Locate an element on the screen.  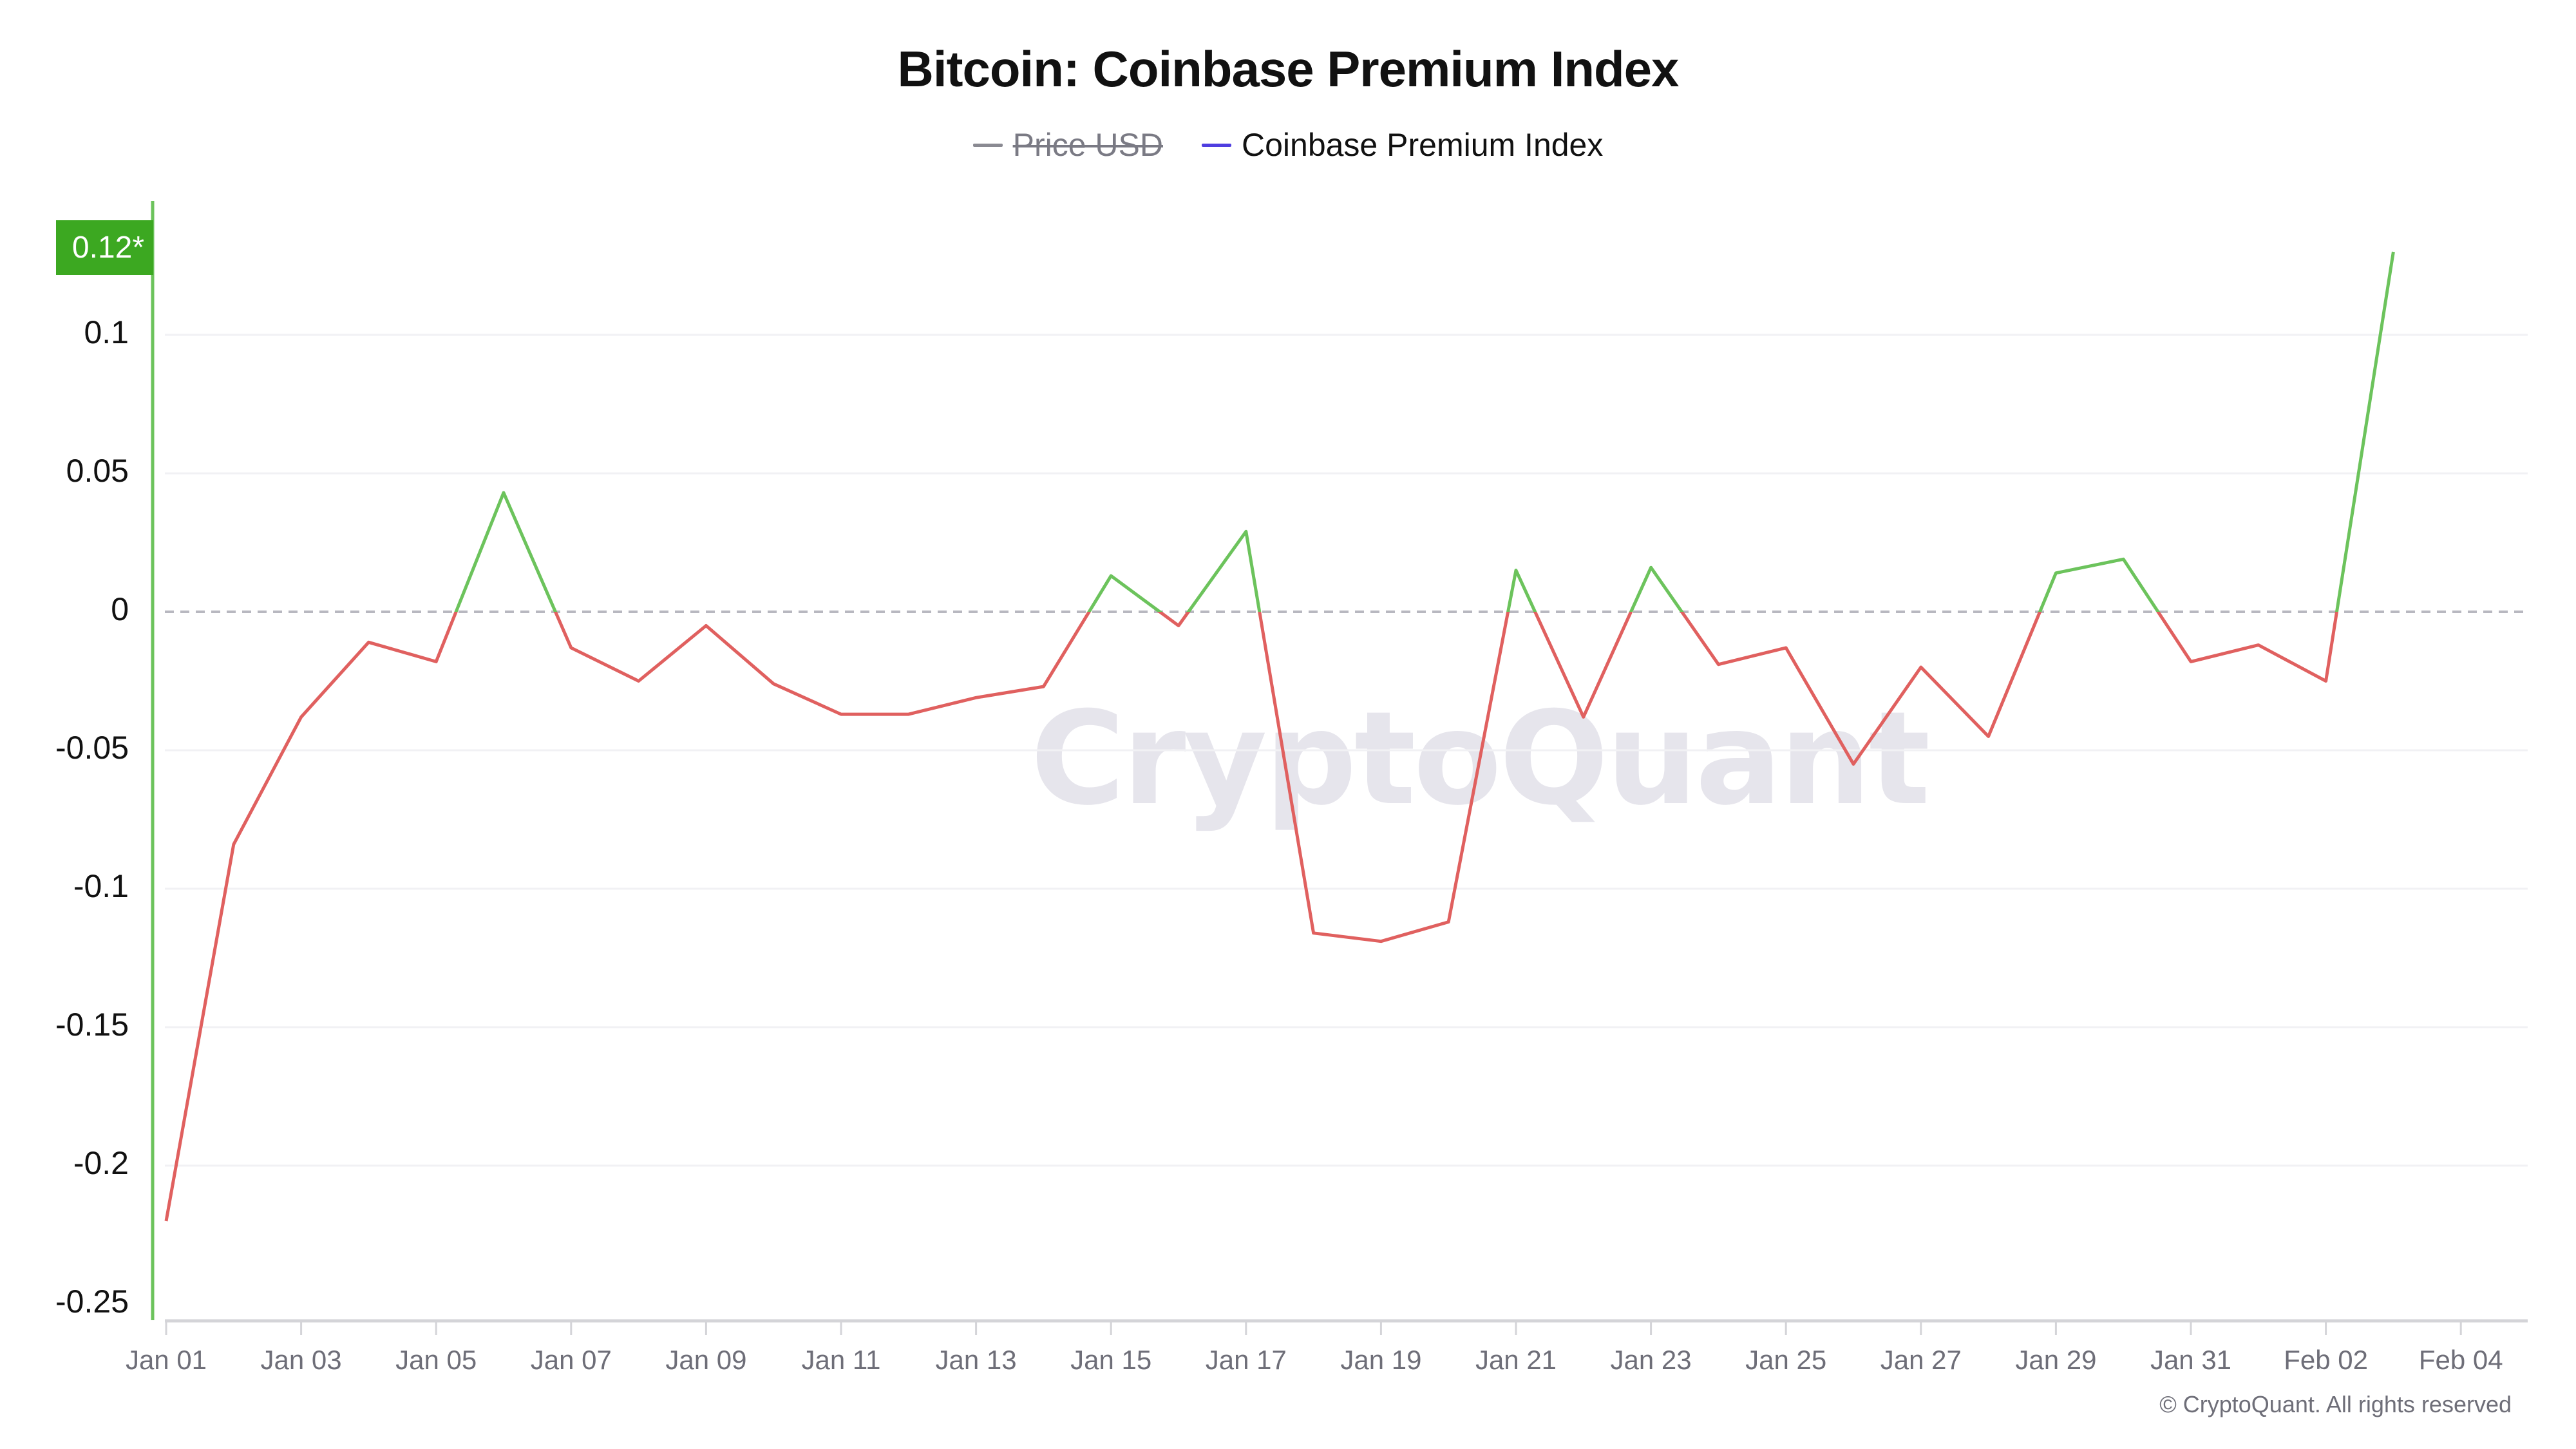
y-axis-ticks: 0.1 0.05 0 -0.05 -0.1 -0.15 -0.2 -0.25 is located at coordinates (92, 817).